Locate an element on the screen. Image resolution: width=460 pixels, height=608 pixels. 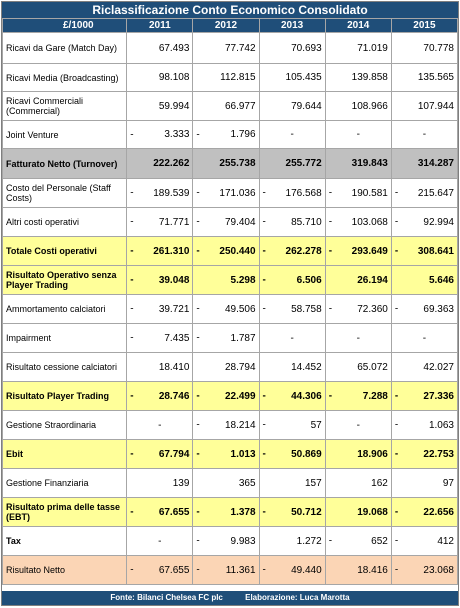
cell-value: 66.977 is located at coordinates (240, 106).